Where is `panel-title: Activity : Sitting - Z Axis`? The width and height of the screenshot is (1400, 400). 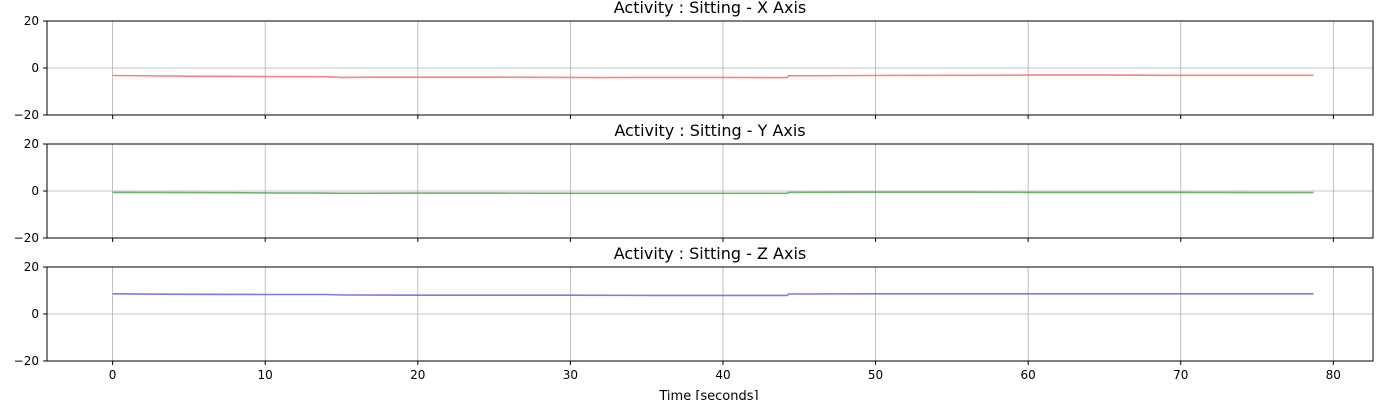
panel-title: Activity : Sitting - Z Axis is located at coordinates (710, 253).